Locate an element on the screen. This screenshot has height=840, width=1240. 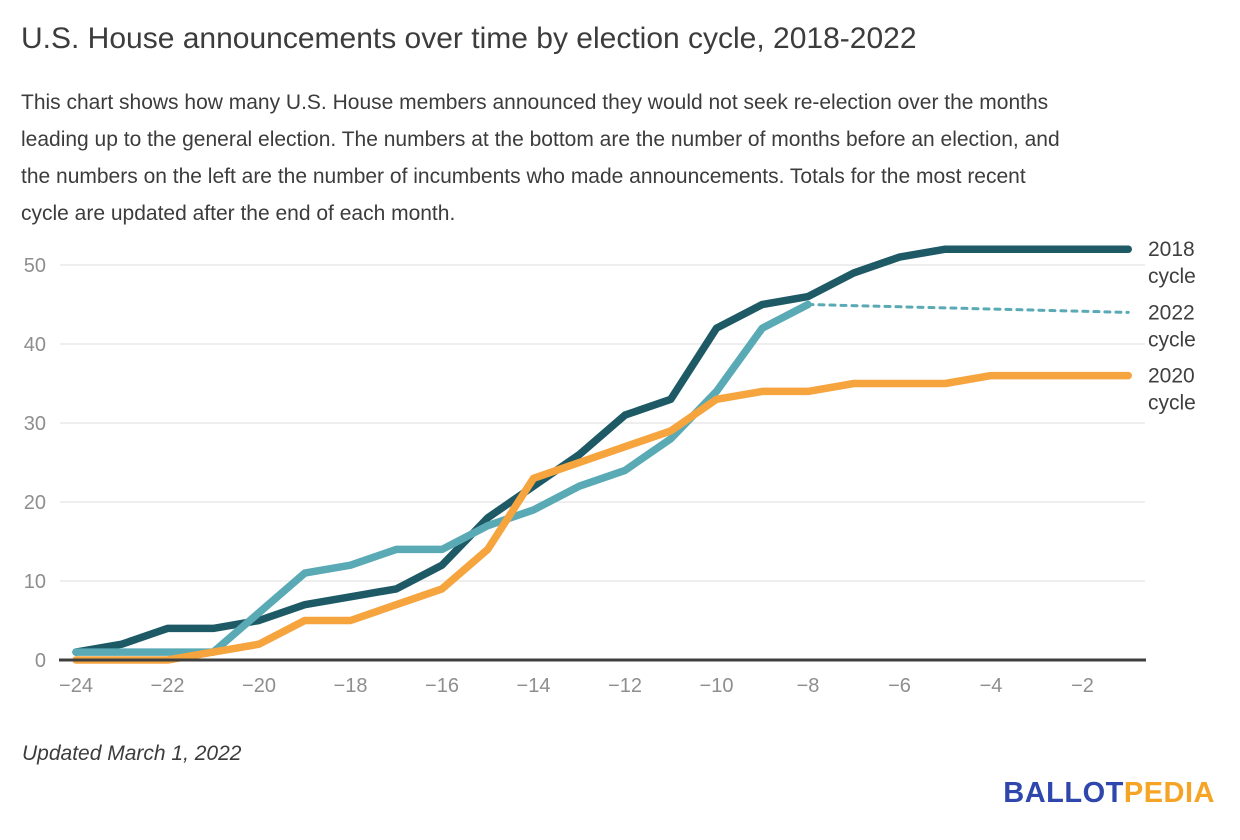
x-tick-label: −16 is located at coordinates (442, 686).